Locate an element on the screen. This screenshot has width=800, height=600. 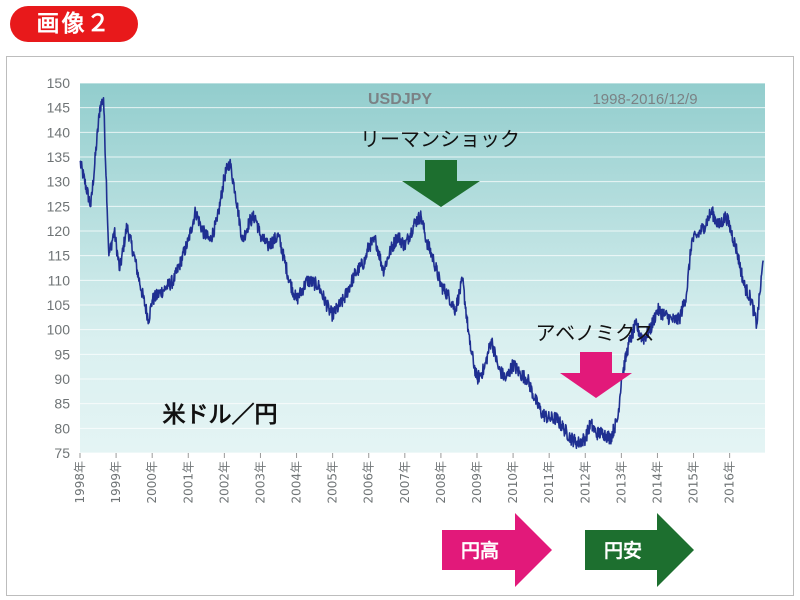
y-tick-label: 85 is located at coordinates (62, 404).